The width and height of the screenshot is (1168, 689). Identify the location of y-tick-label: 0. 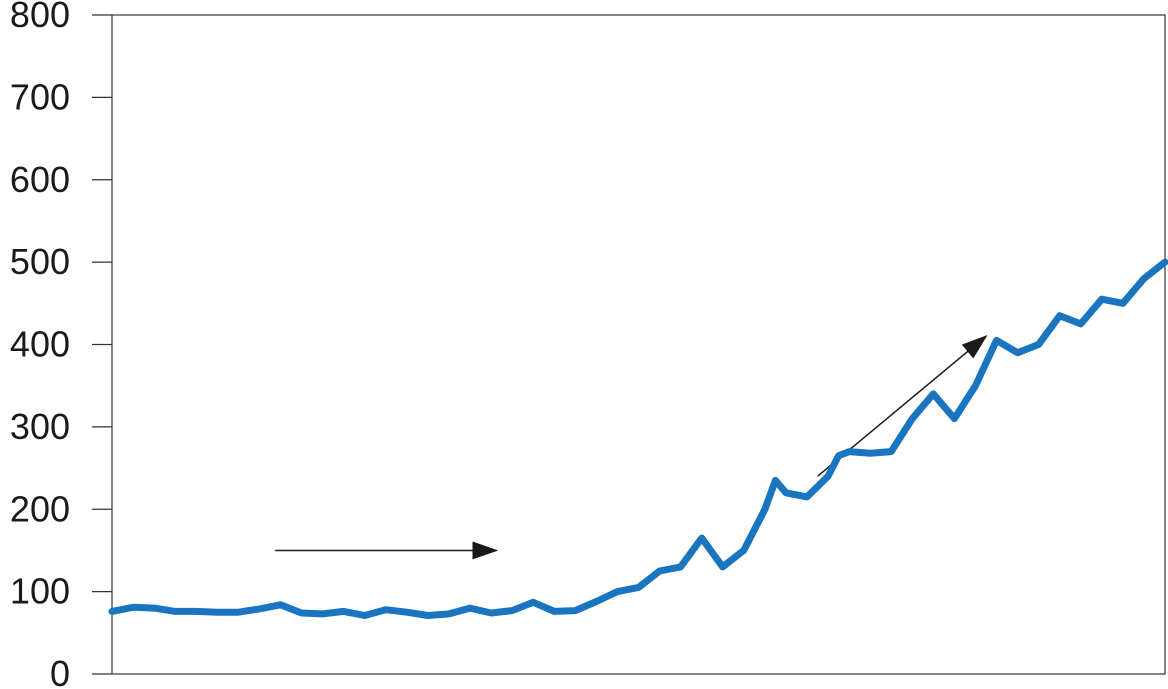
(60, 671).